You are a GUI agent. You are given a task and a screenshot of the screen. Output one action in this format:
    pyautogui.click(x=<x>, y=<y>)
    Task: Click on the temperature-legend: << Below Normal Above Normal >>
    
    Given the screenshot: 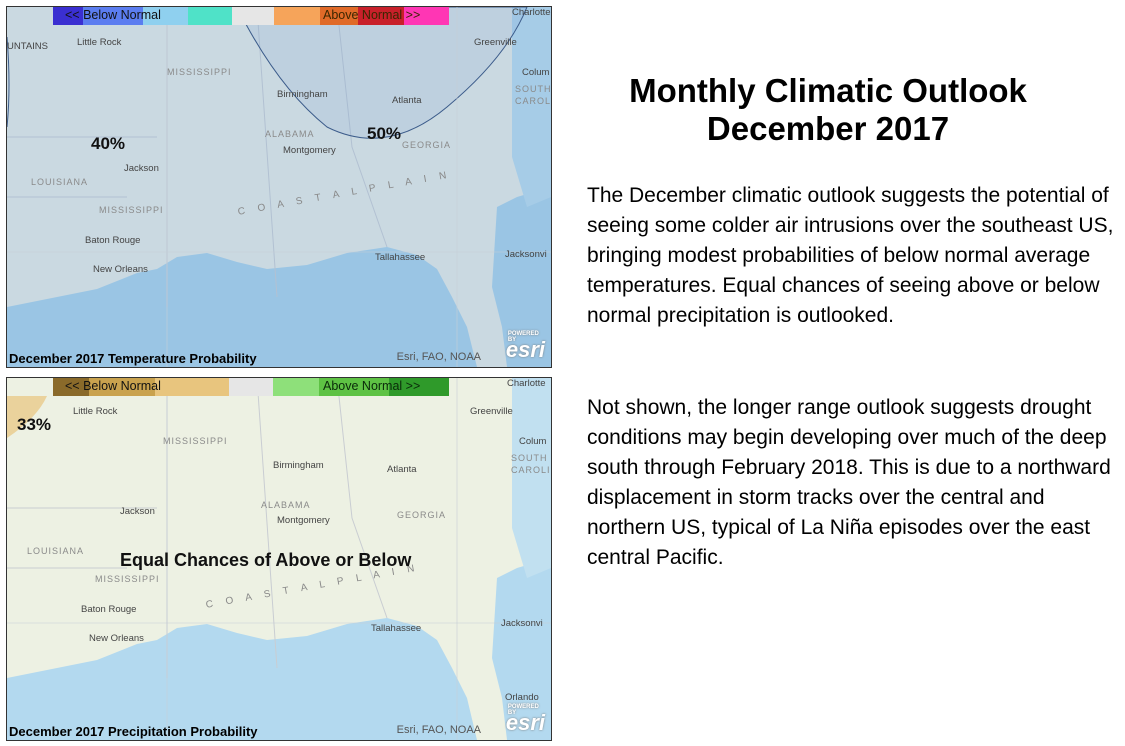 What is the action you would take?
    pyautogui.click(x=251, y=16)
    